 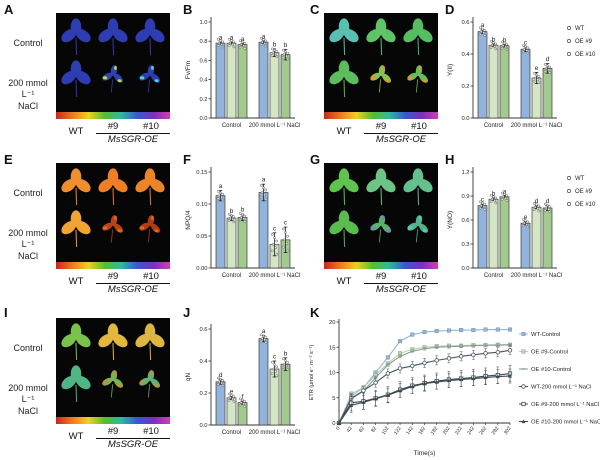 I want to click on fluorescence-image-i, so click(x=113, y=371).